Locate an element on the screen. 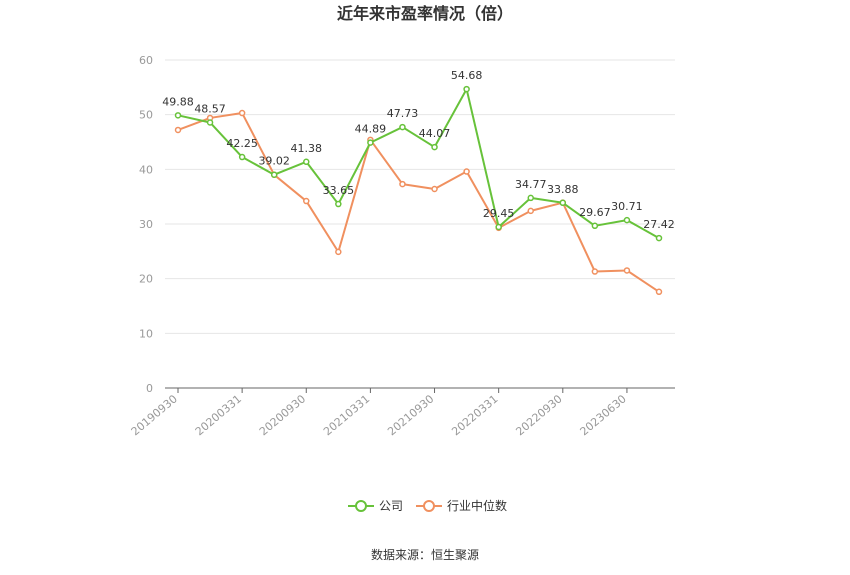 The width and height of the screenshot is (850, 575). data-label: 49.88 is located at coordinates (178, 101).